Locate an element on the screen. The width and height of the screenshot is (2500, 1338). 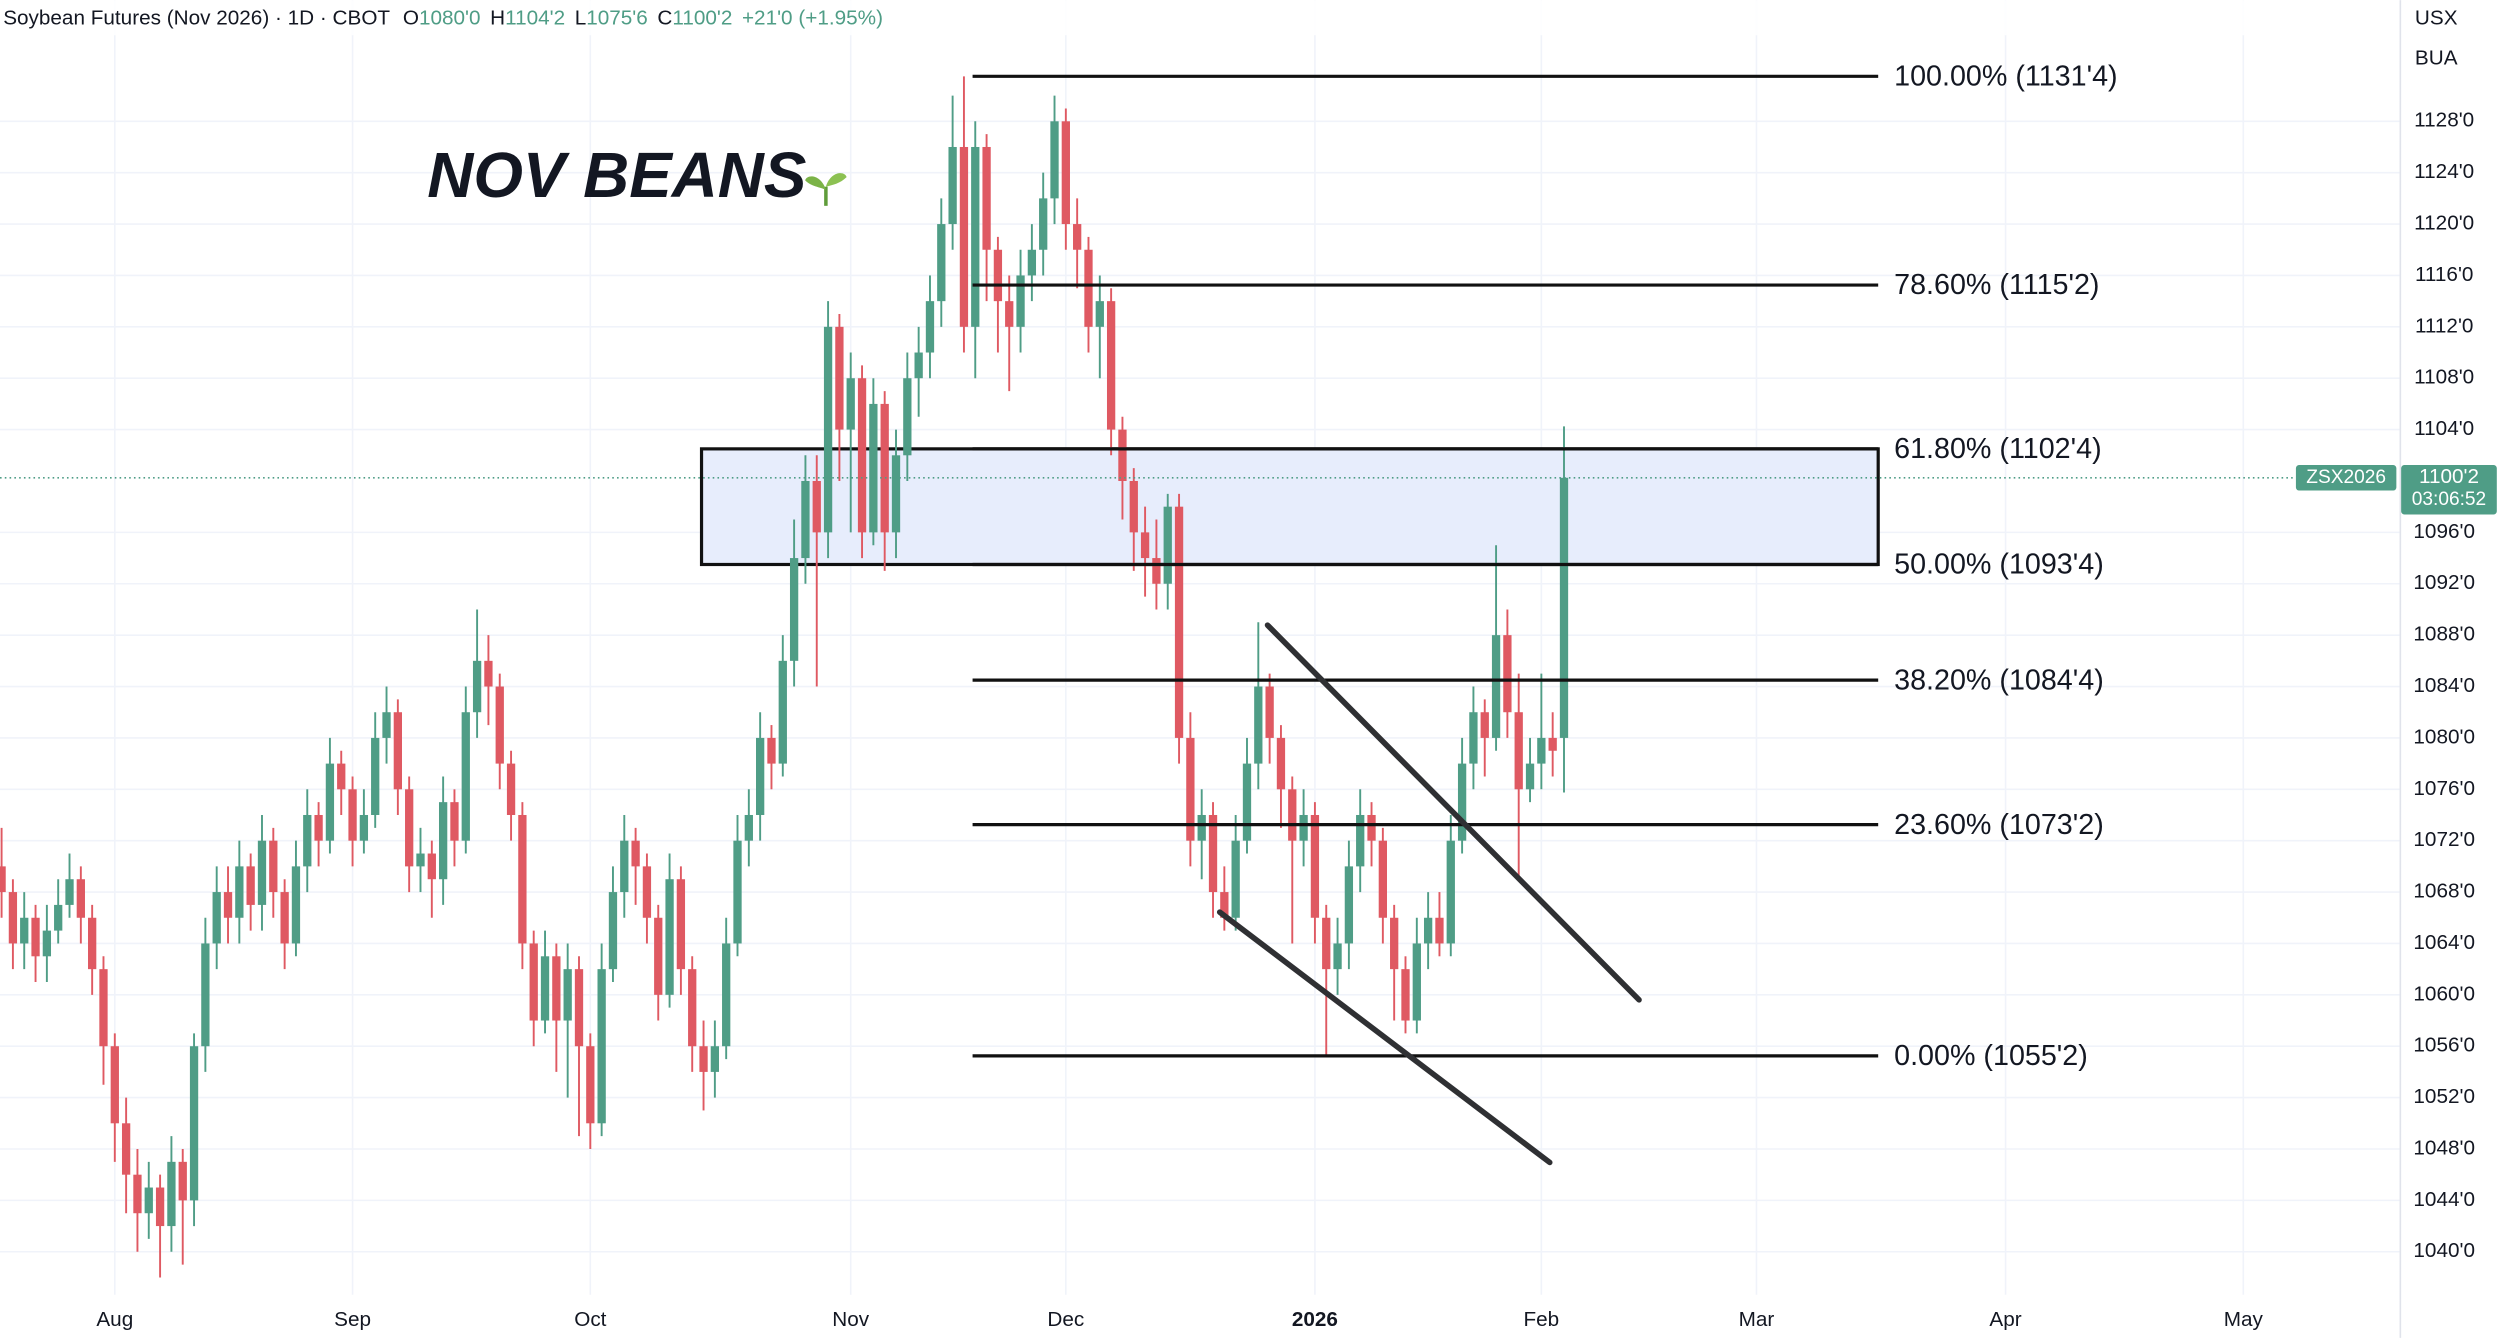
fib-label: 61.80% (1102'4) is located at coordinates (1998, 449).